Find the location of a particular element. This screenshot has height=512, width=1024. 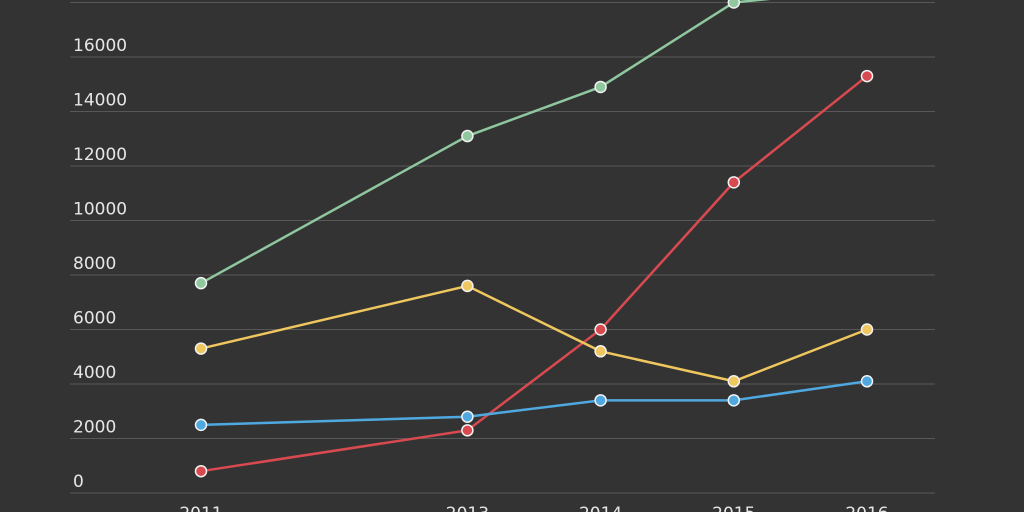

y-tick-label: 14000 is located at coordinates (100, 101).